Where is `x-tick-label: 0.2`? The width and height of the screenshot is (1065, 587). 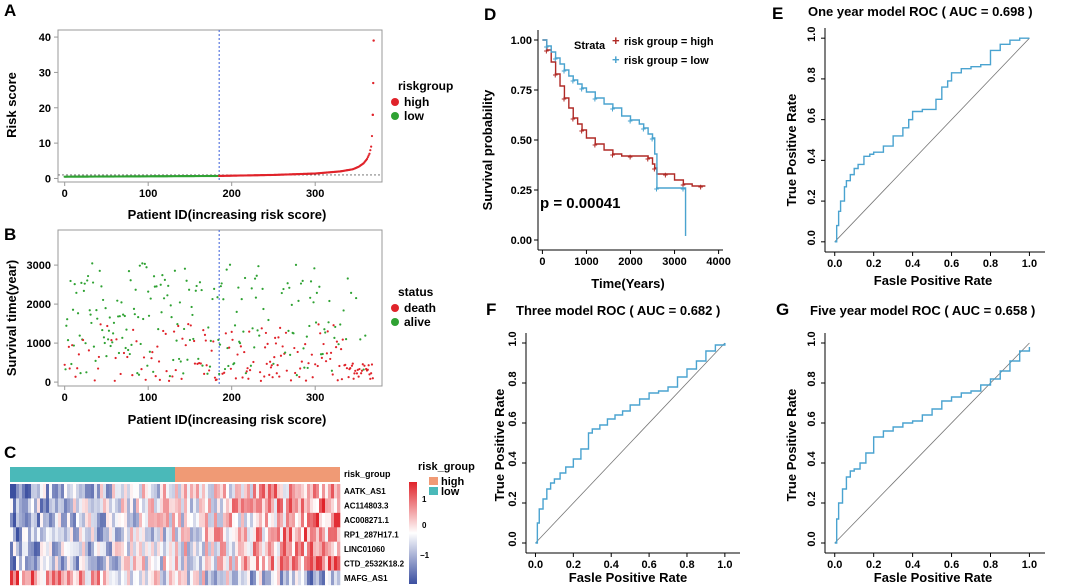
x-tick-label: 0.2 is located at coordinates (573, 565).